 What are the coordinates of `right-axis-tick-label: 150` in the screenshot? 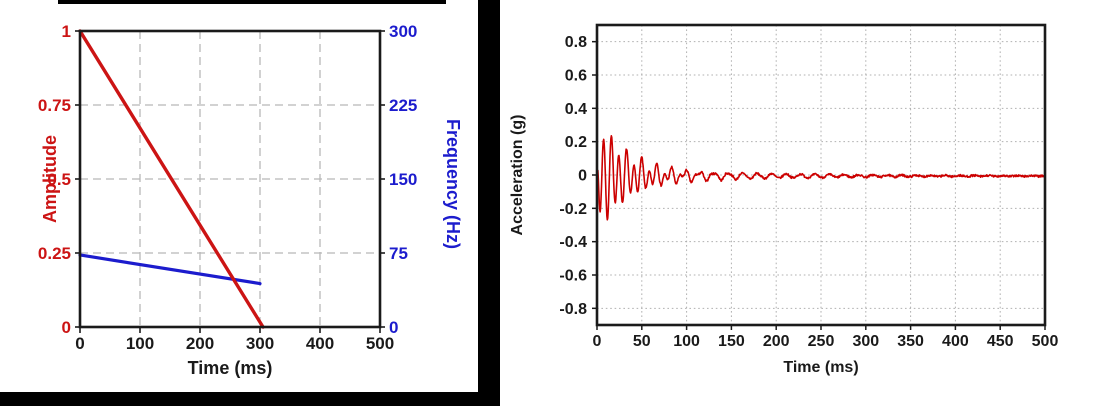 It's located at (403, 179).